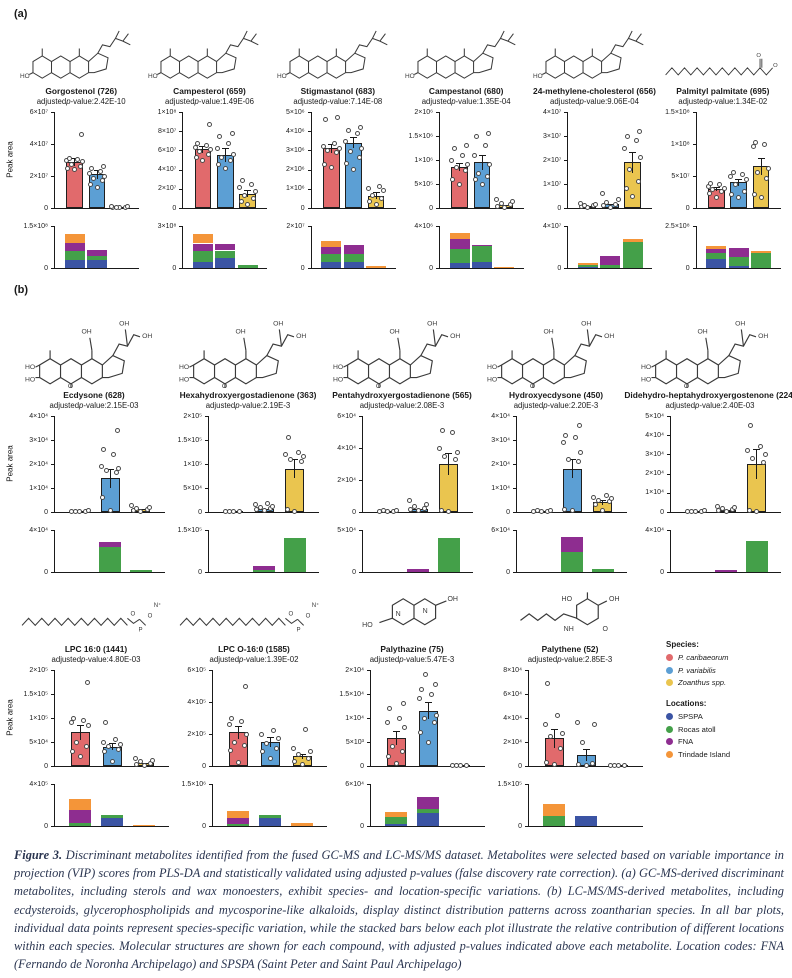 This screenshot has height=978, width=792. What do you see at coordinates (96, 649) in the screenshot?
I see `compound-name-text: LPC 16:0 (1441)` at bounding box center [96, 649].